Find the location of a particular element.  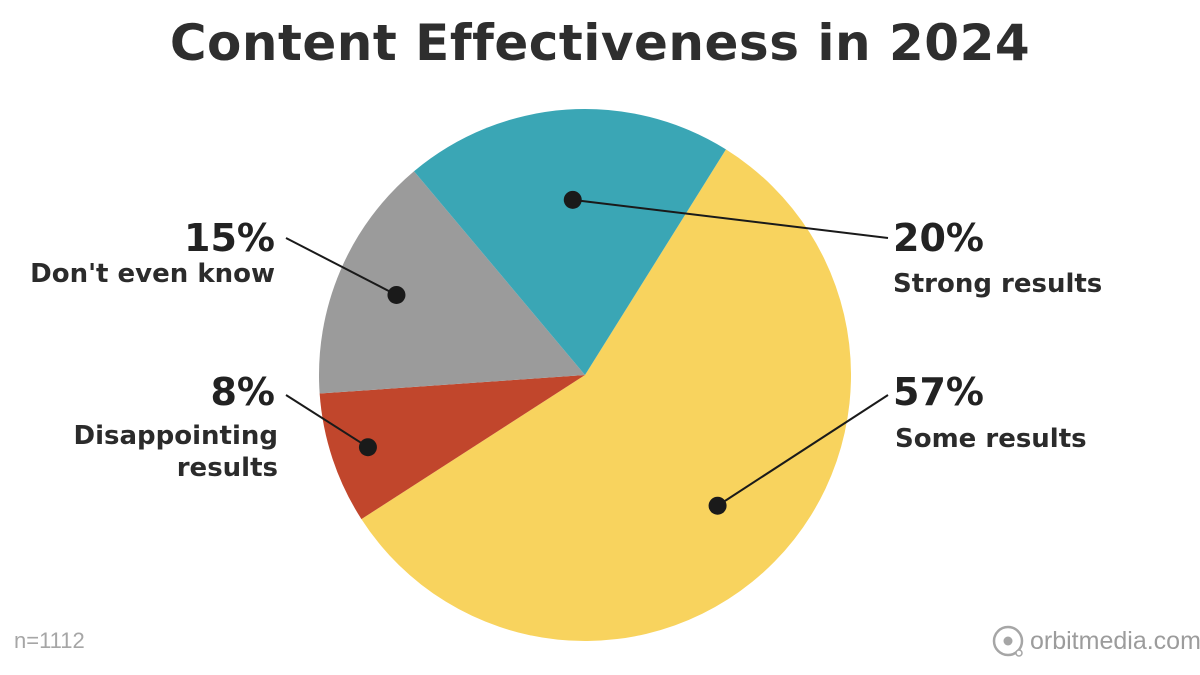

chart-title: Content Effectiveness in 2024 is located at coordinates (600, 43).